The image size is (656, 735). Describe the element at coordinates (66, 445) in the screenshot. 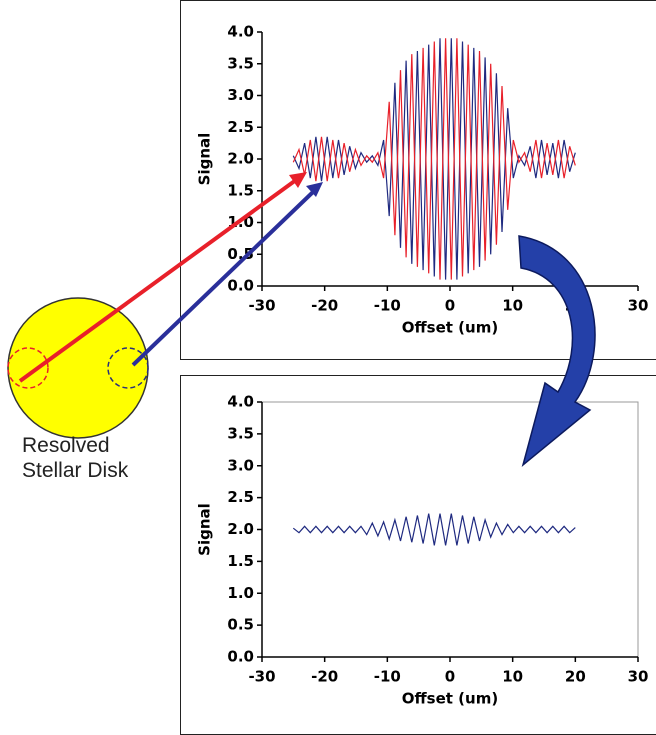

I see `caption-line: Resolved` at that location.